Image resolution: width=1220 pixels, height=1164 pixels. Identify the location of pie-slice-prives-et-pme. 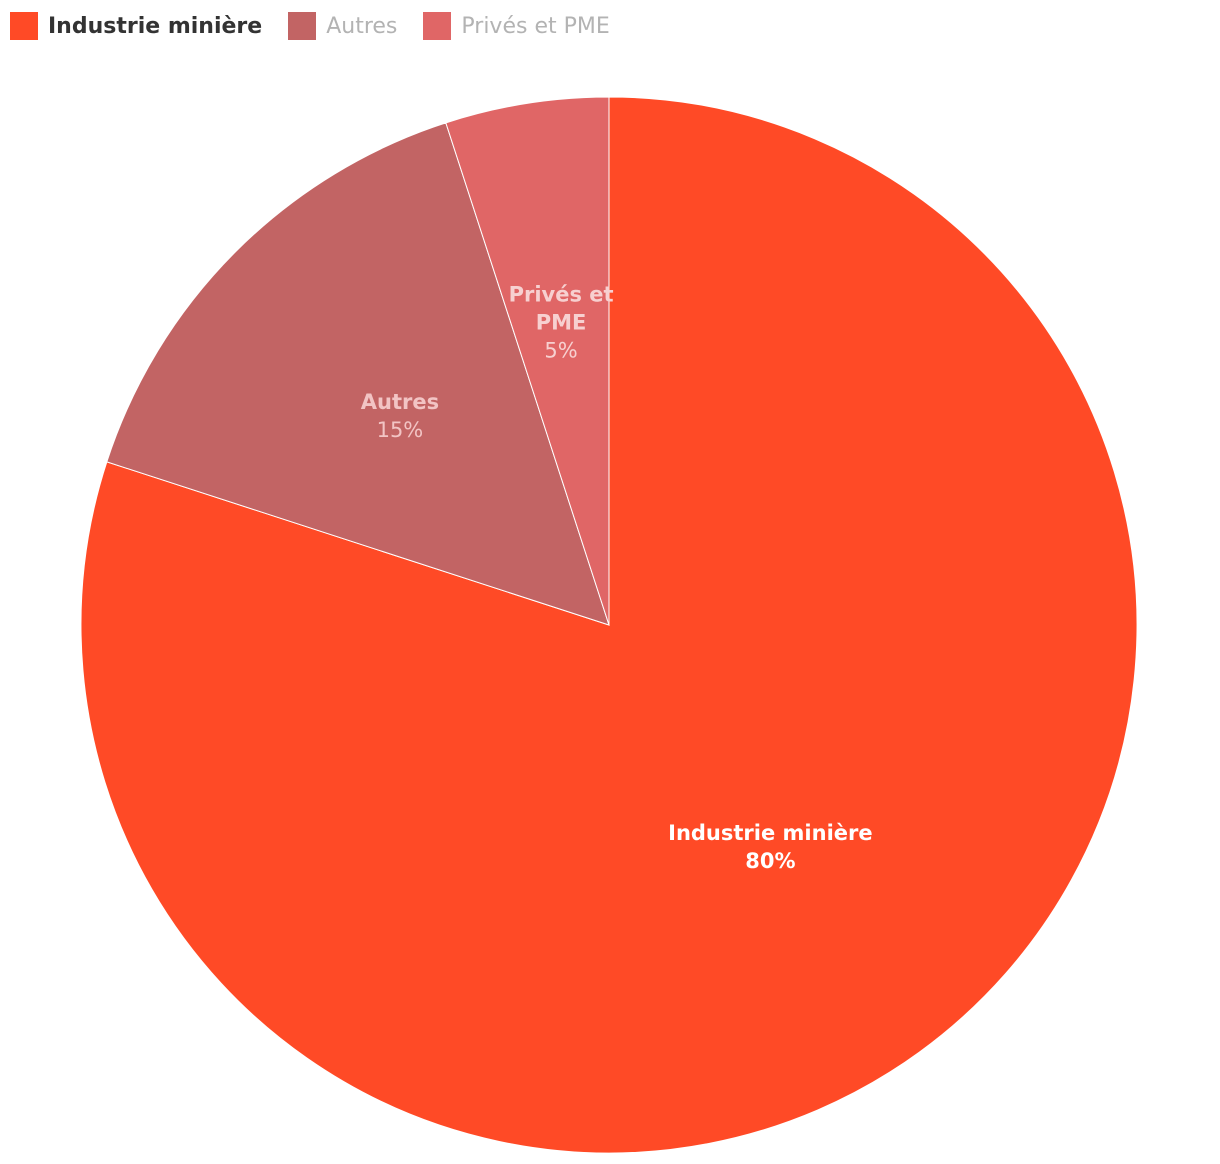
(527, 361).